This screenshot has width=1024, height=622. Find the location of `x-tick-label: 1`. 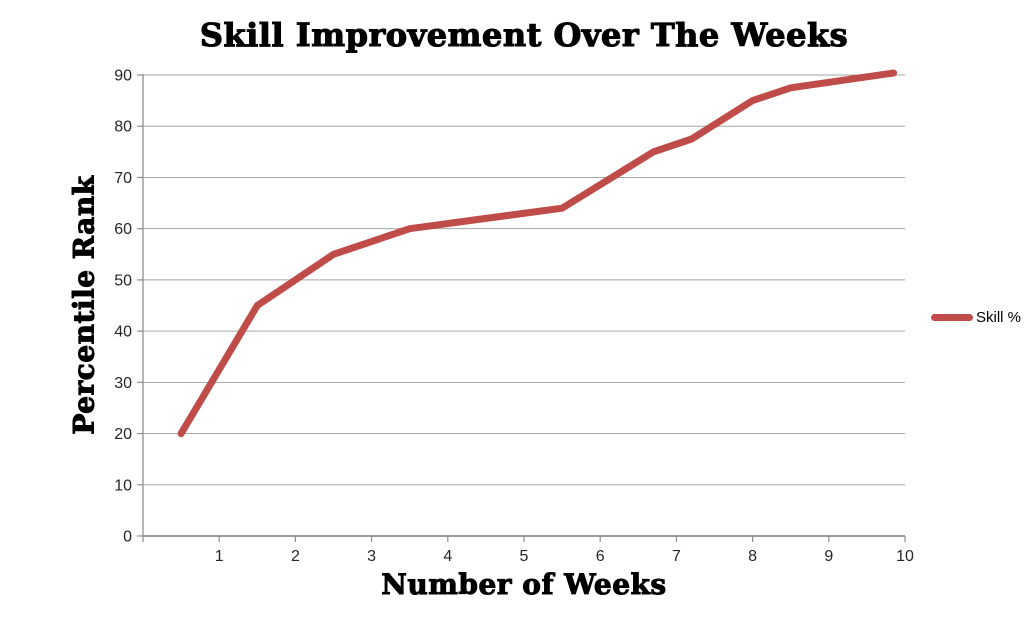

x-tick-label: 1 is located at coordinates (219, 556).